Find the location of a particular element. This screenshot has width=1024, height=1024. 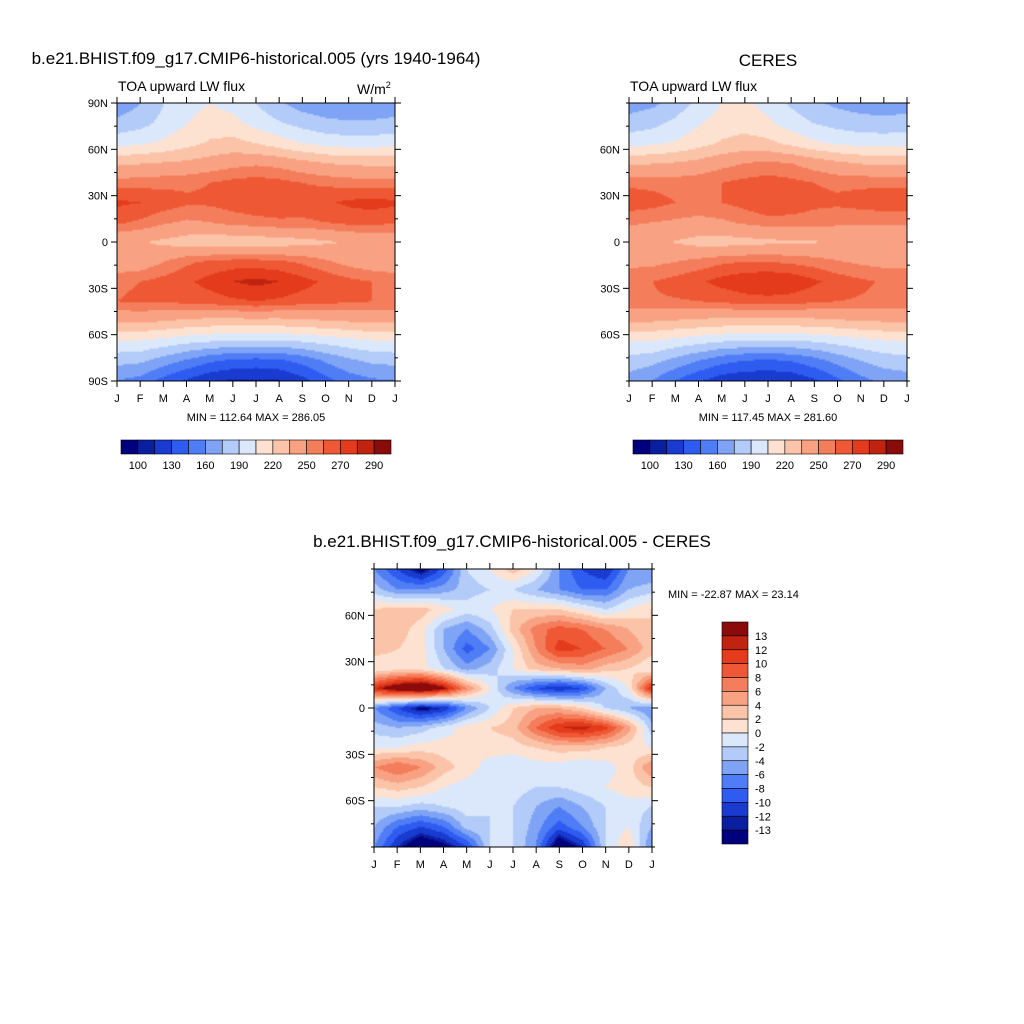

colorbar-label: 12 is located at coordinates (761, 651).